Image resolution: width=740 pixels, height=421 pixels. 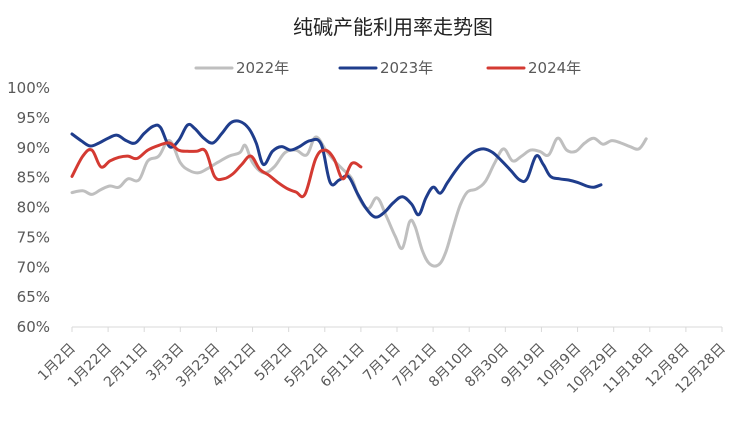 I want to click on y-tick-label: 85%, so click(x=33, y=178).